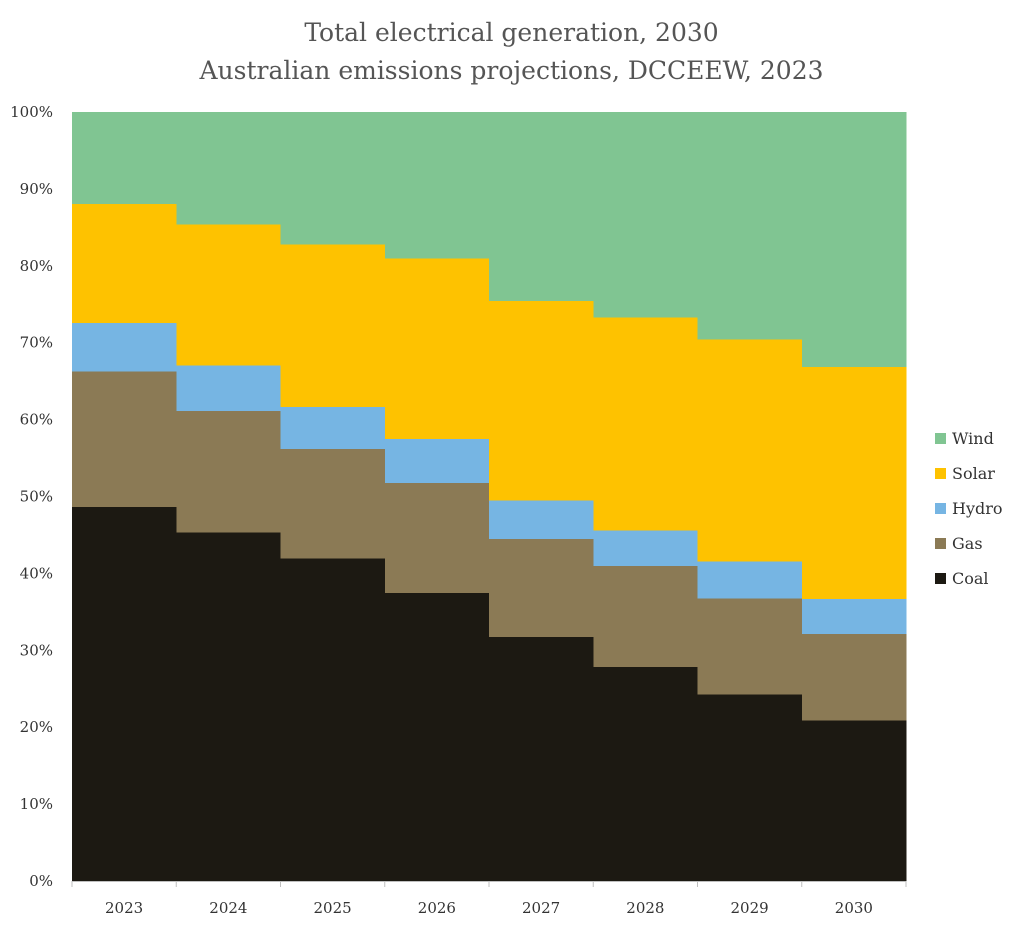 This screenshot has width=1023, height=930. I want to click on area-segment-gas-2030, so click(854, 677).